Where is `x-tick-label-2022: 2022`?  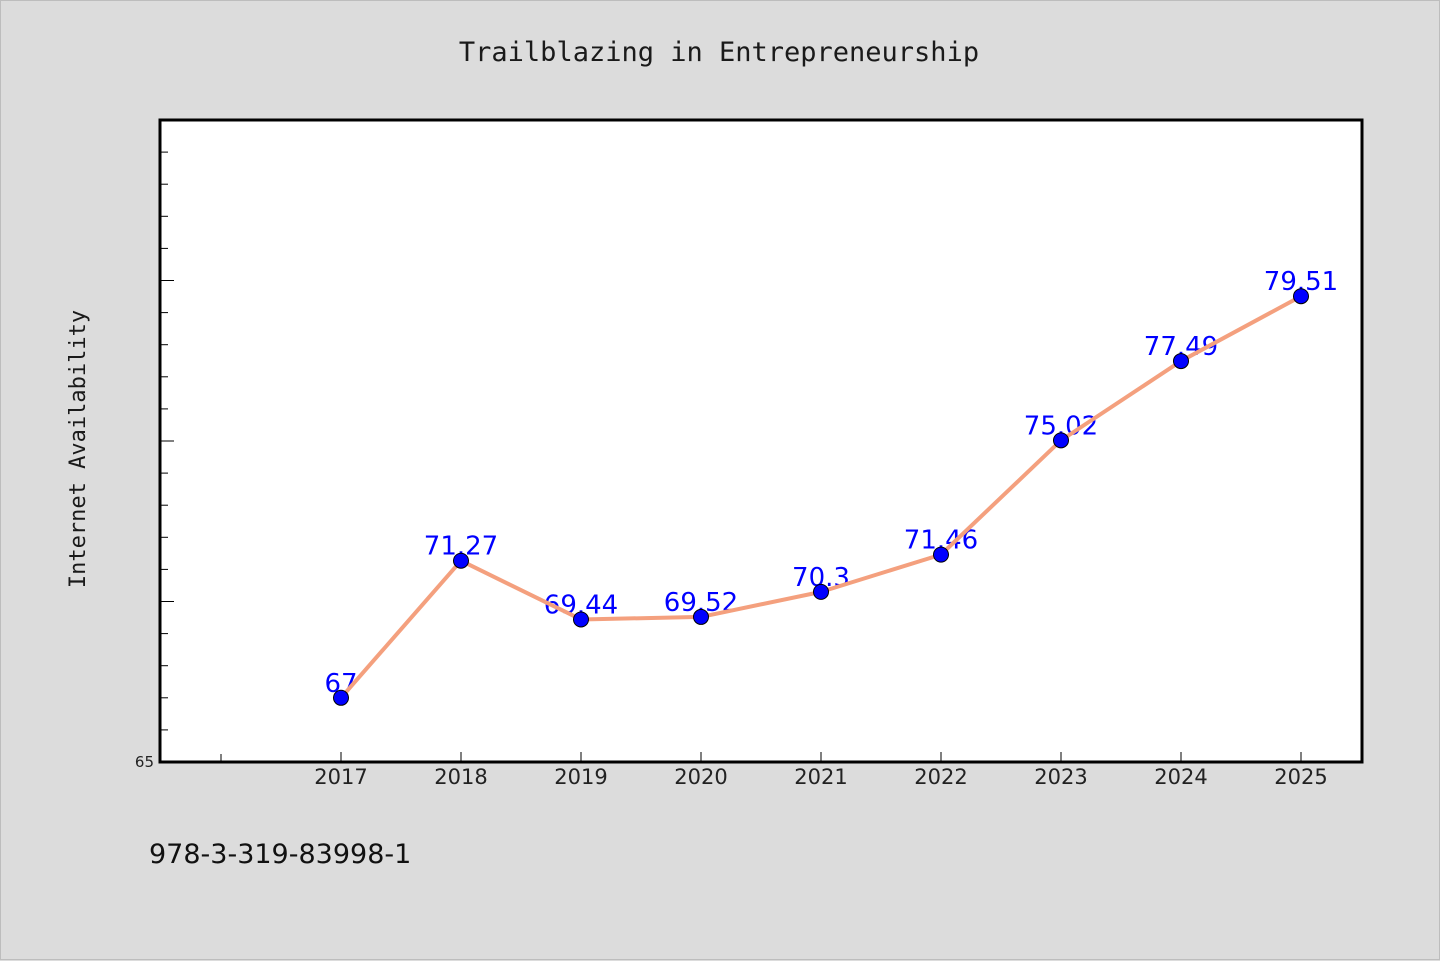
x-tick-label-2022: 2022 is located at coordinates (940, 777).